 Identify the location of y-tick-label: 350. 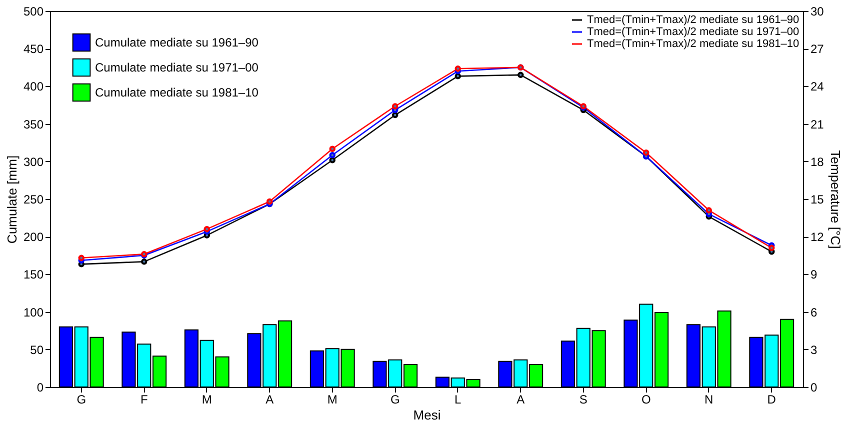
(33, 124).